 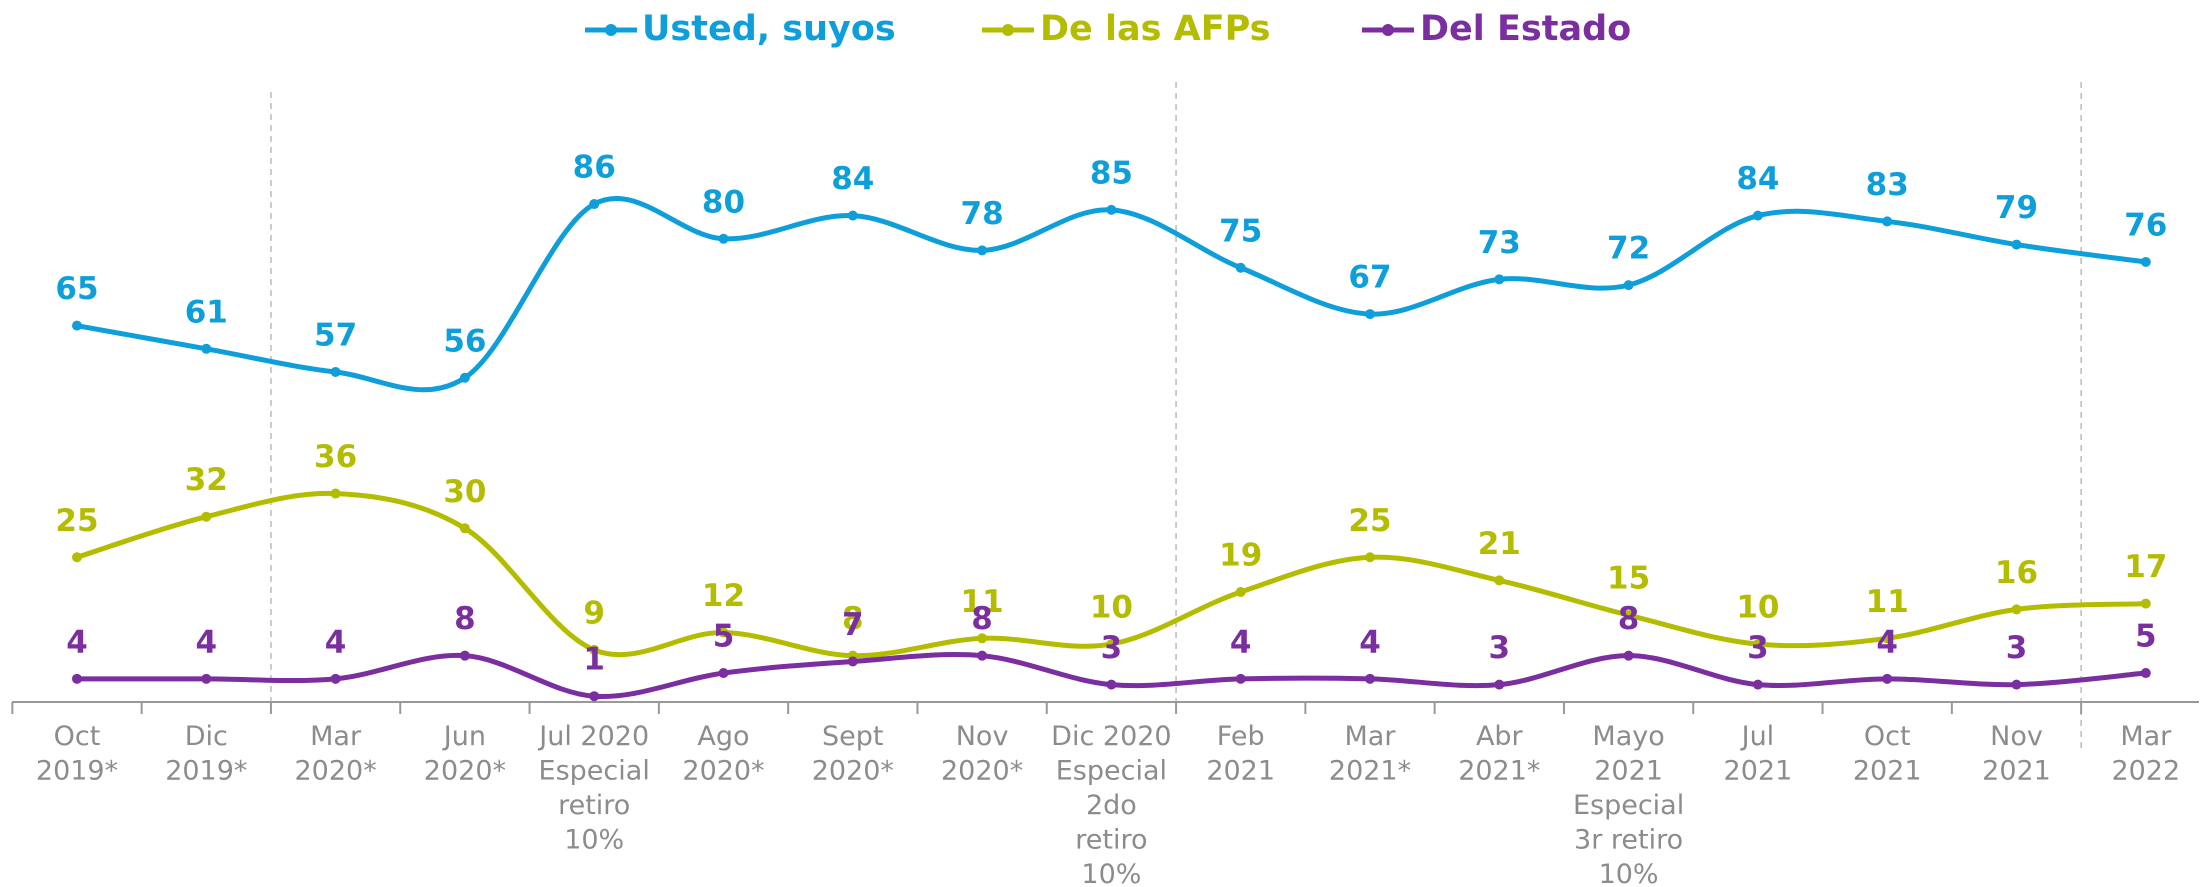 What do you see at coordinates (2016, 208) in the screenshot?
I see `data-label: 79` at bounding box center [2016, 208].